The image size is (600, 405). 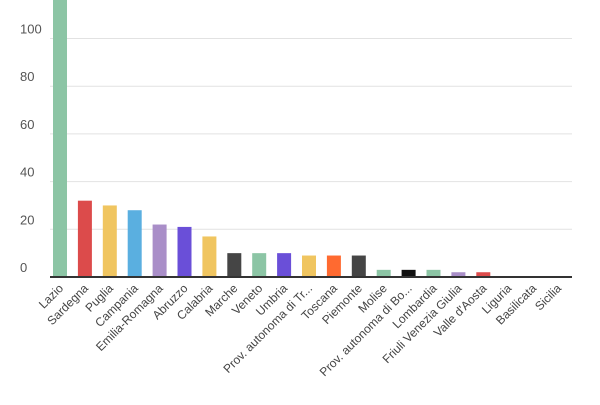 What do you see at coordinates (84, 238) in the screenshot?
I see `bar-sardegna` at bounding box center [84, 238].